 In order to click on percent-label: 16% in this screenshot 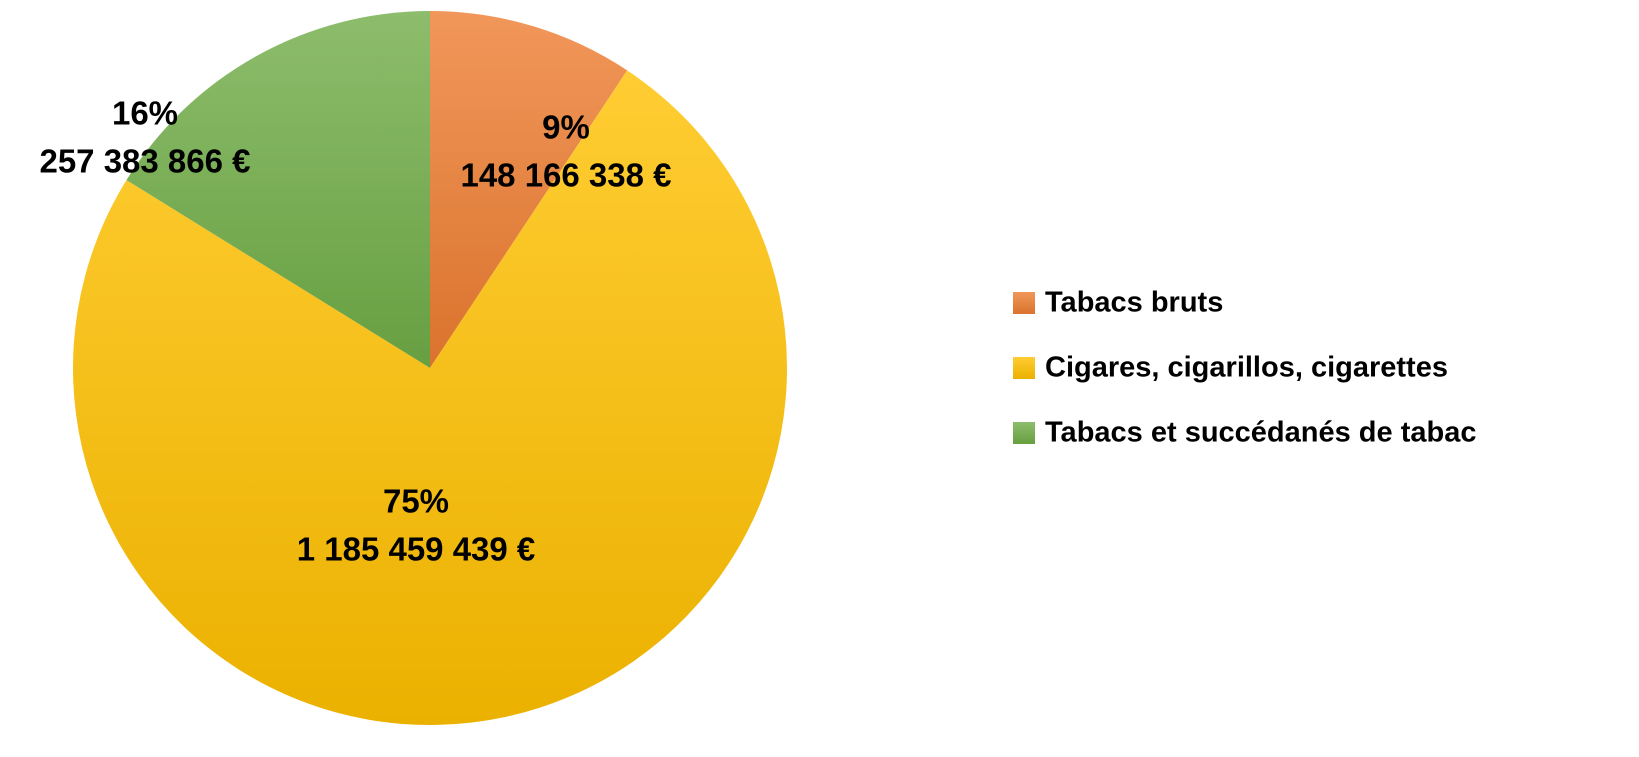, I will do `click(145, 113)`.